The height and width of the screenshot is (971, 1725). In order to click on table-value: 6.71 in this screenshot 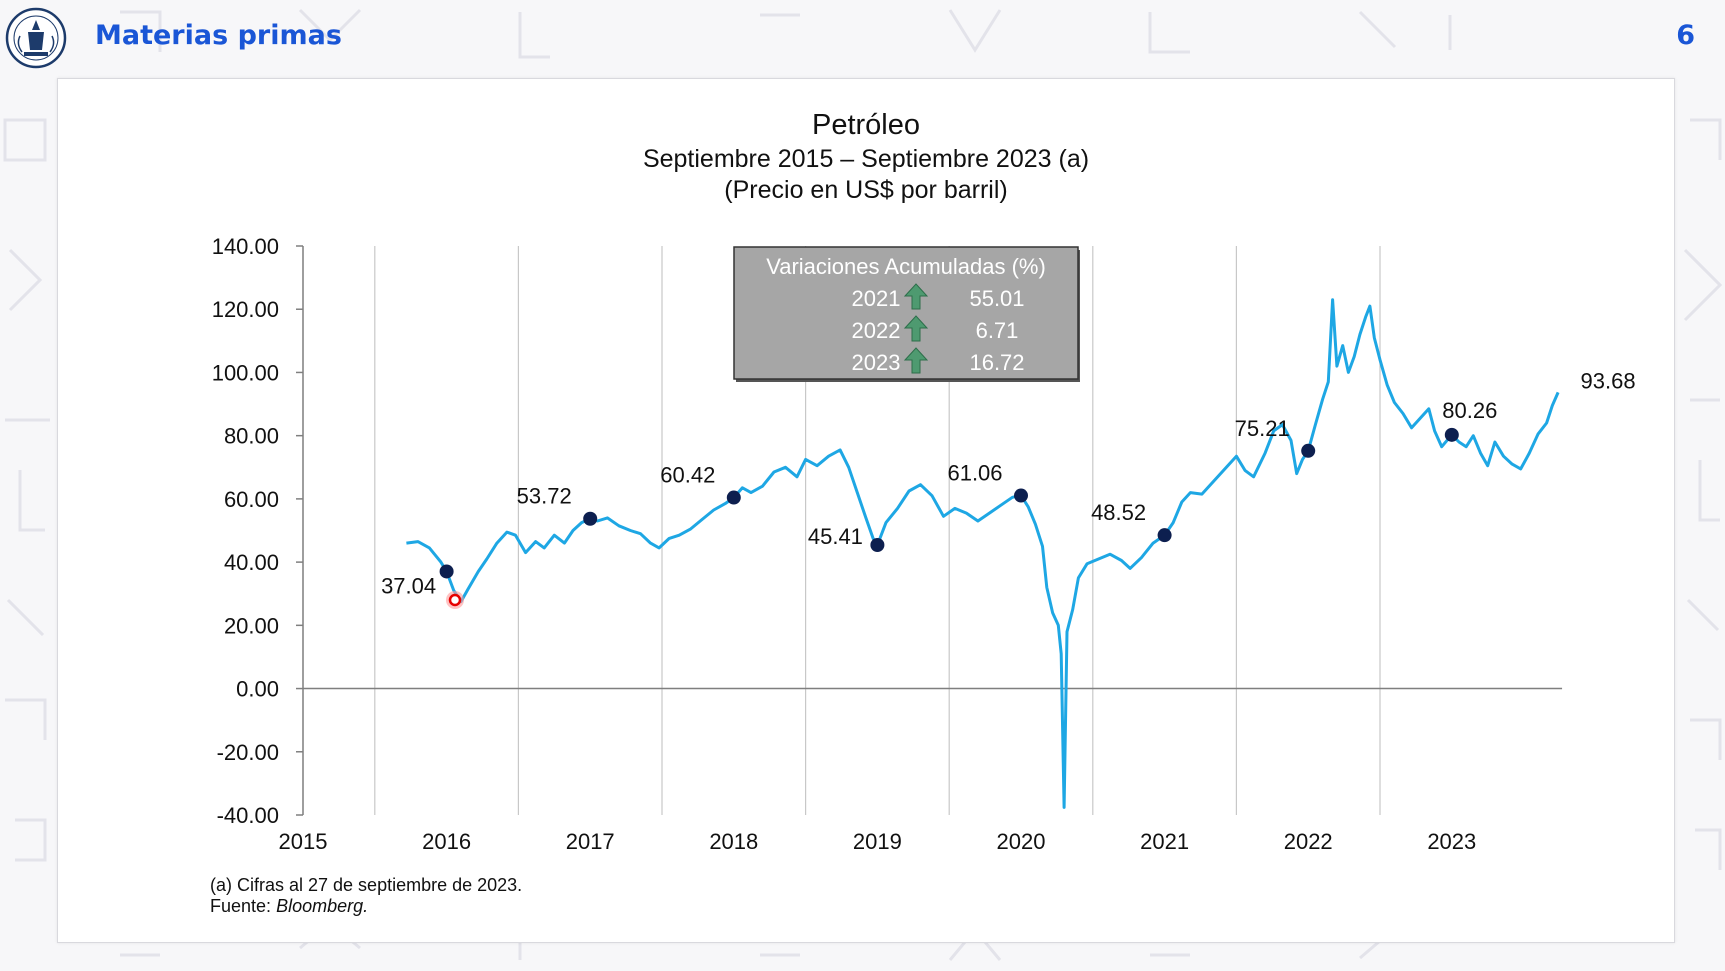, I will do `click(997, 330)`.